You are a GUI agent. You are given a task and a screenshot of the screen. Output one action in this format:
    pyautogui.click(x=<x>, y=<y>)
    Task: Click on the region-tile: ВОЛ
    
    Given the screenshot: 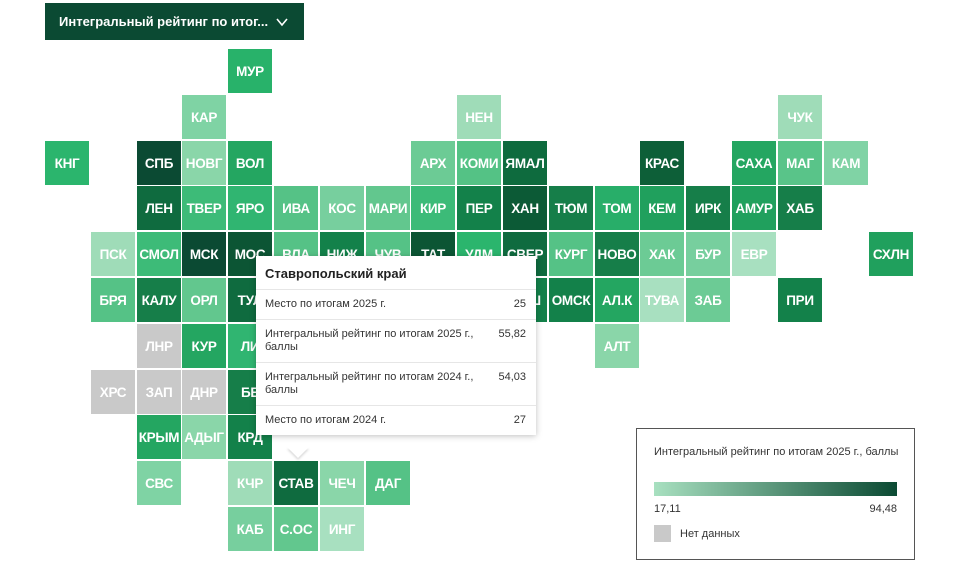 What is the action you would take?
    pyautogui.click(x=250, y=163)
    